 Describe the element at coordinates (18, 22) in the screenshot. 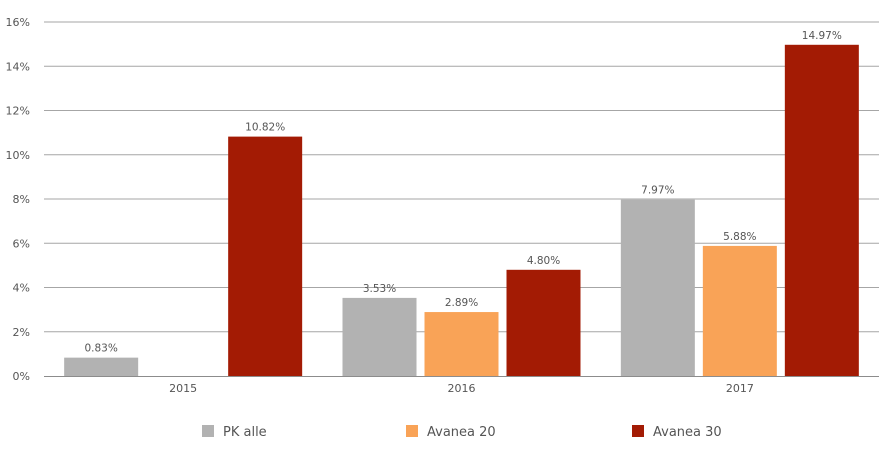

I see `y-tick-label: 16%` at that location.